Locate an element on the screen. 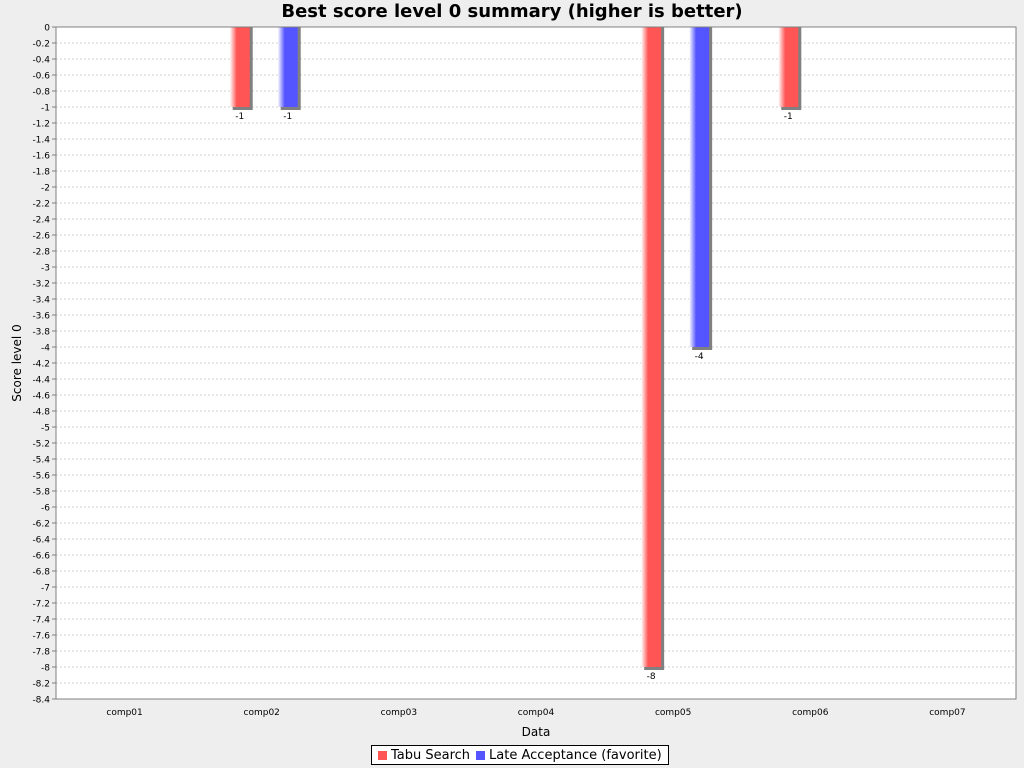 The image size is (1024, 768). y-tick-label: -2.6 is located at coordinates (41, 237).